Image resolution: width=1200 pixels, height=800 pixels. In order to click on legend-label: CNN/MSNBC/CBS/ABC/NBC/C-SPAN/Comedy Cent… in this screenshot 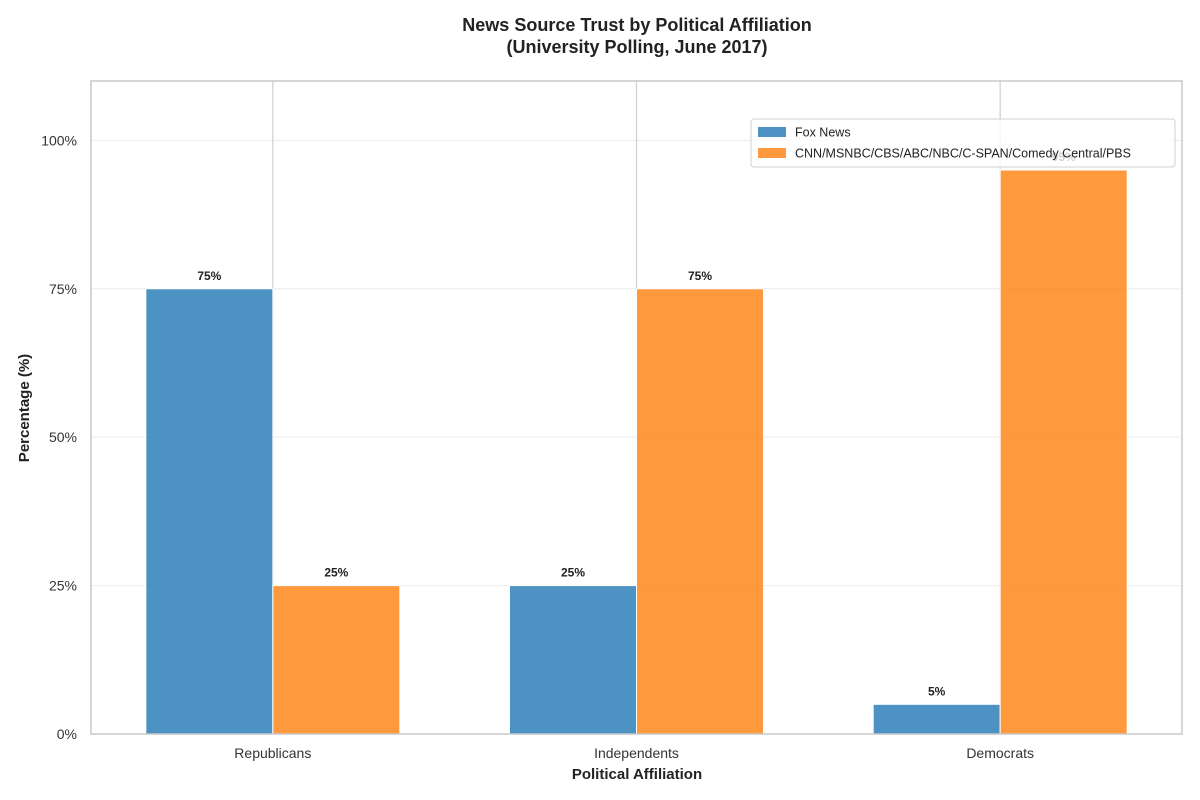, I will do `click(963, 154)`.